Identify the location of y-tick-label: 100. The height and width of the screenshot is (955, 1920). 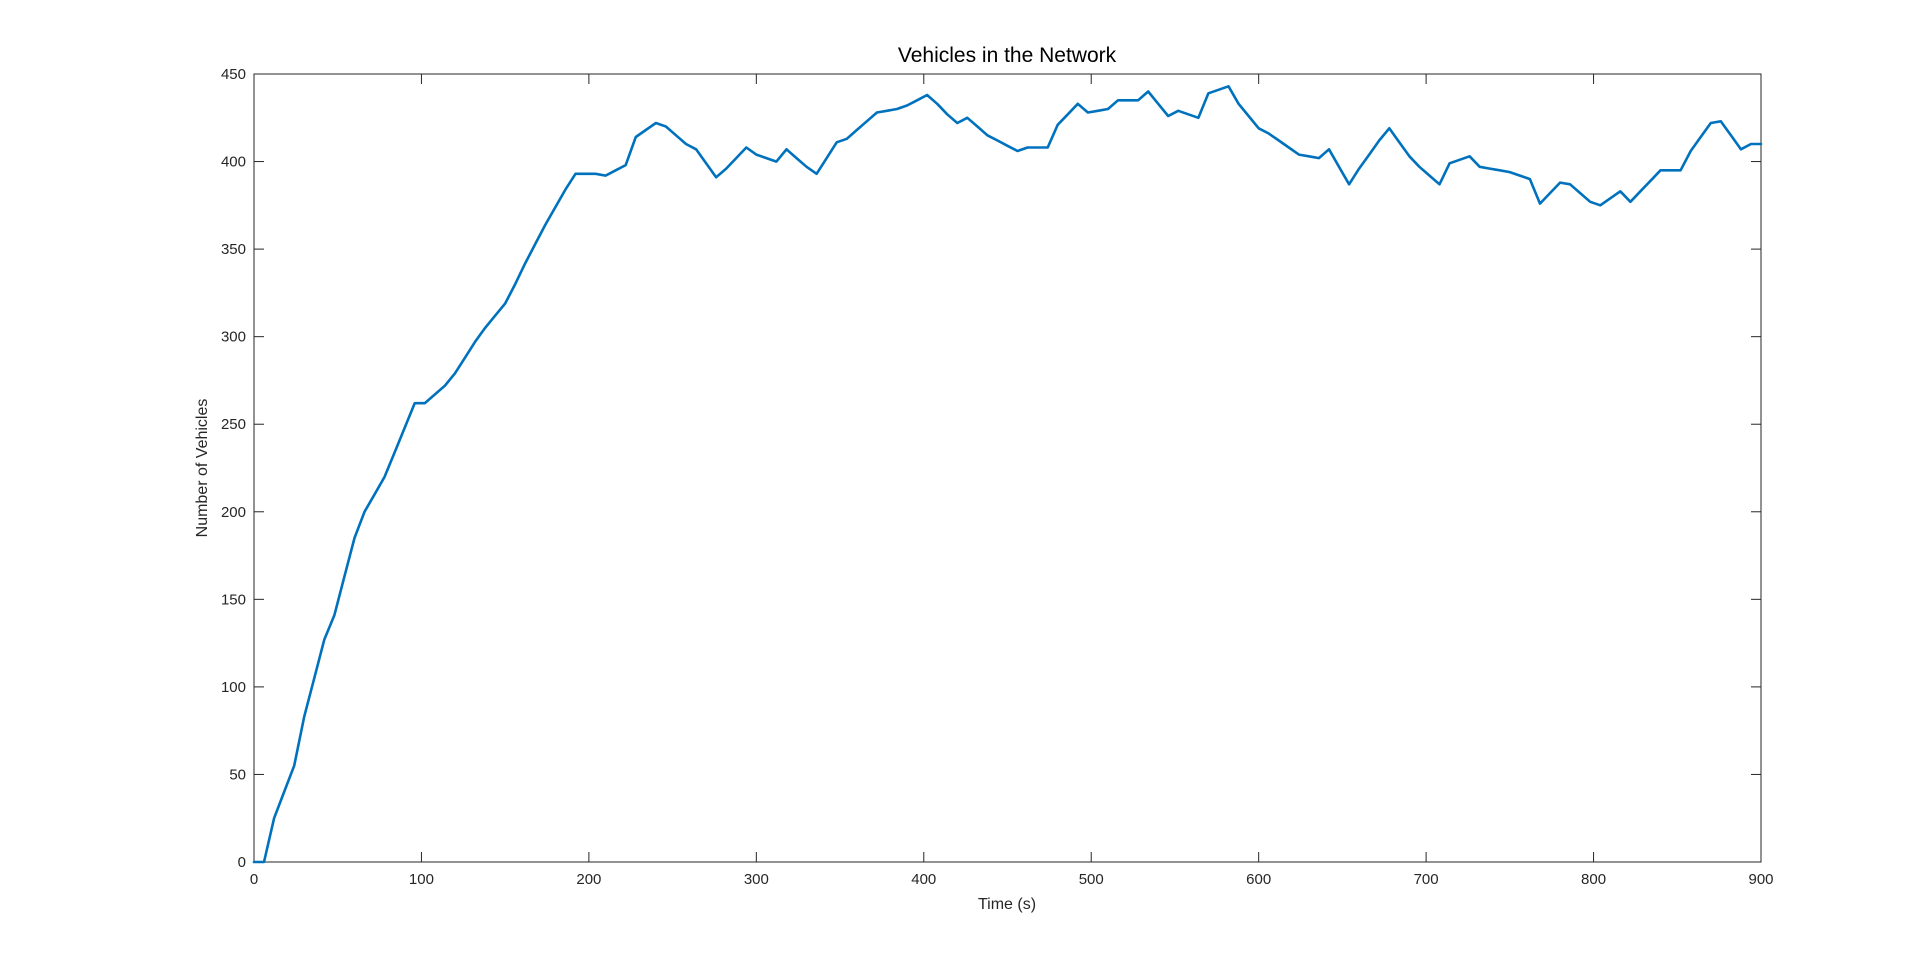
(233, 687).